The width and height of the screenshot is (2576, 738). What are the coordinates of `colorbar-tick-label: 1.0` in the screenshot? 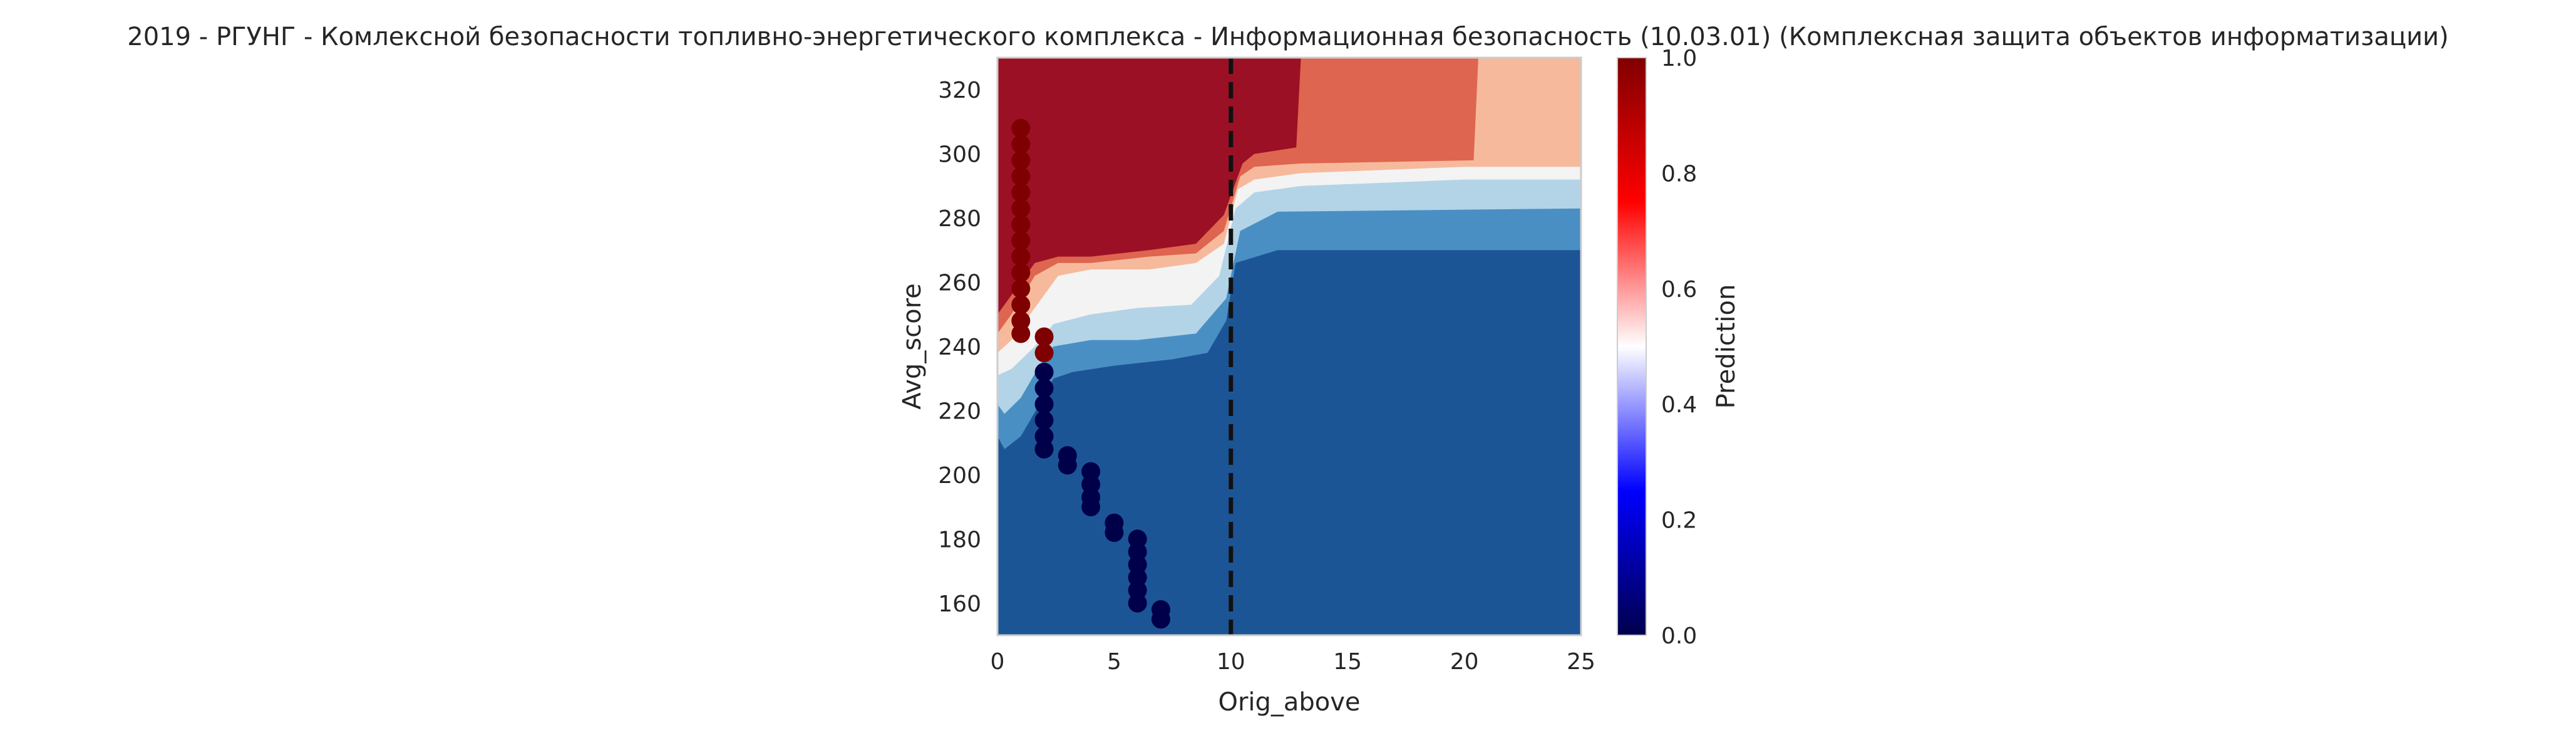 It's located at (1679, 58).